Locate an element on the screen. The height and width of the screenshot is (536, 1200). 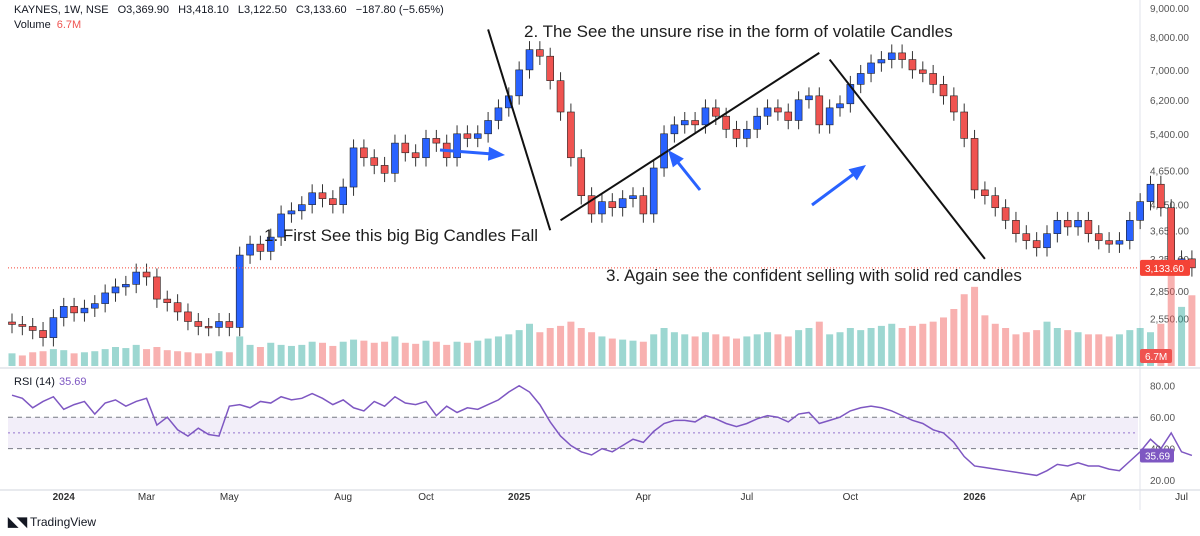
rsi-label: RSI (14) is located at coordinates (34, 382).